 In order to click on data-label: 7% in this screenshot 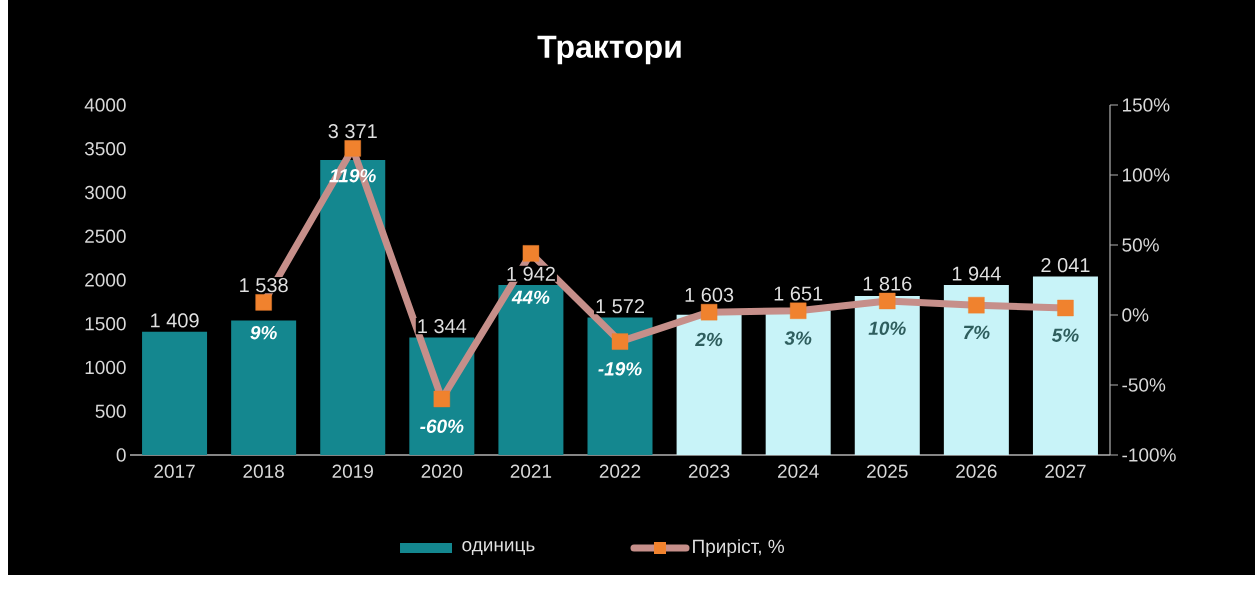, I will do `click(976, 332)`.